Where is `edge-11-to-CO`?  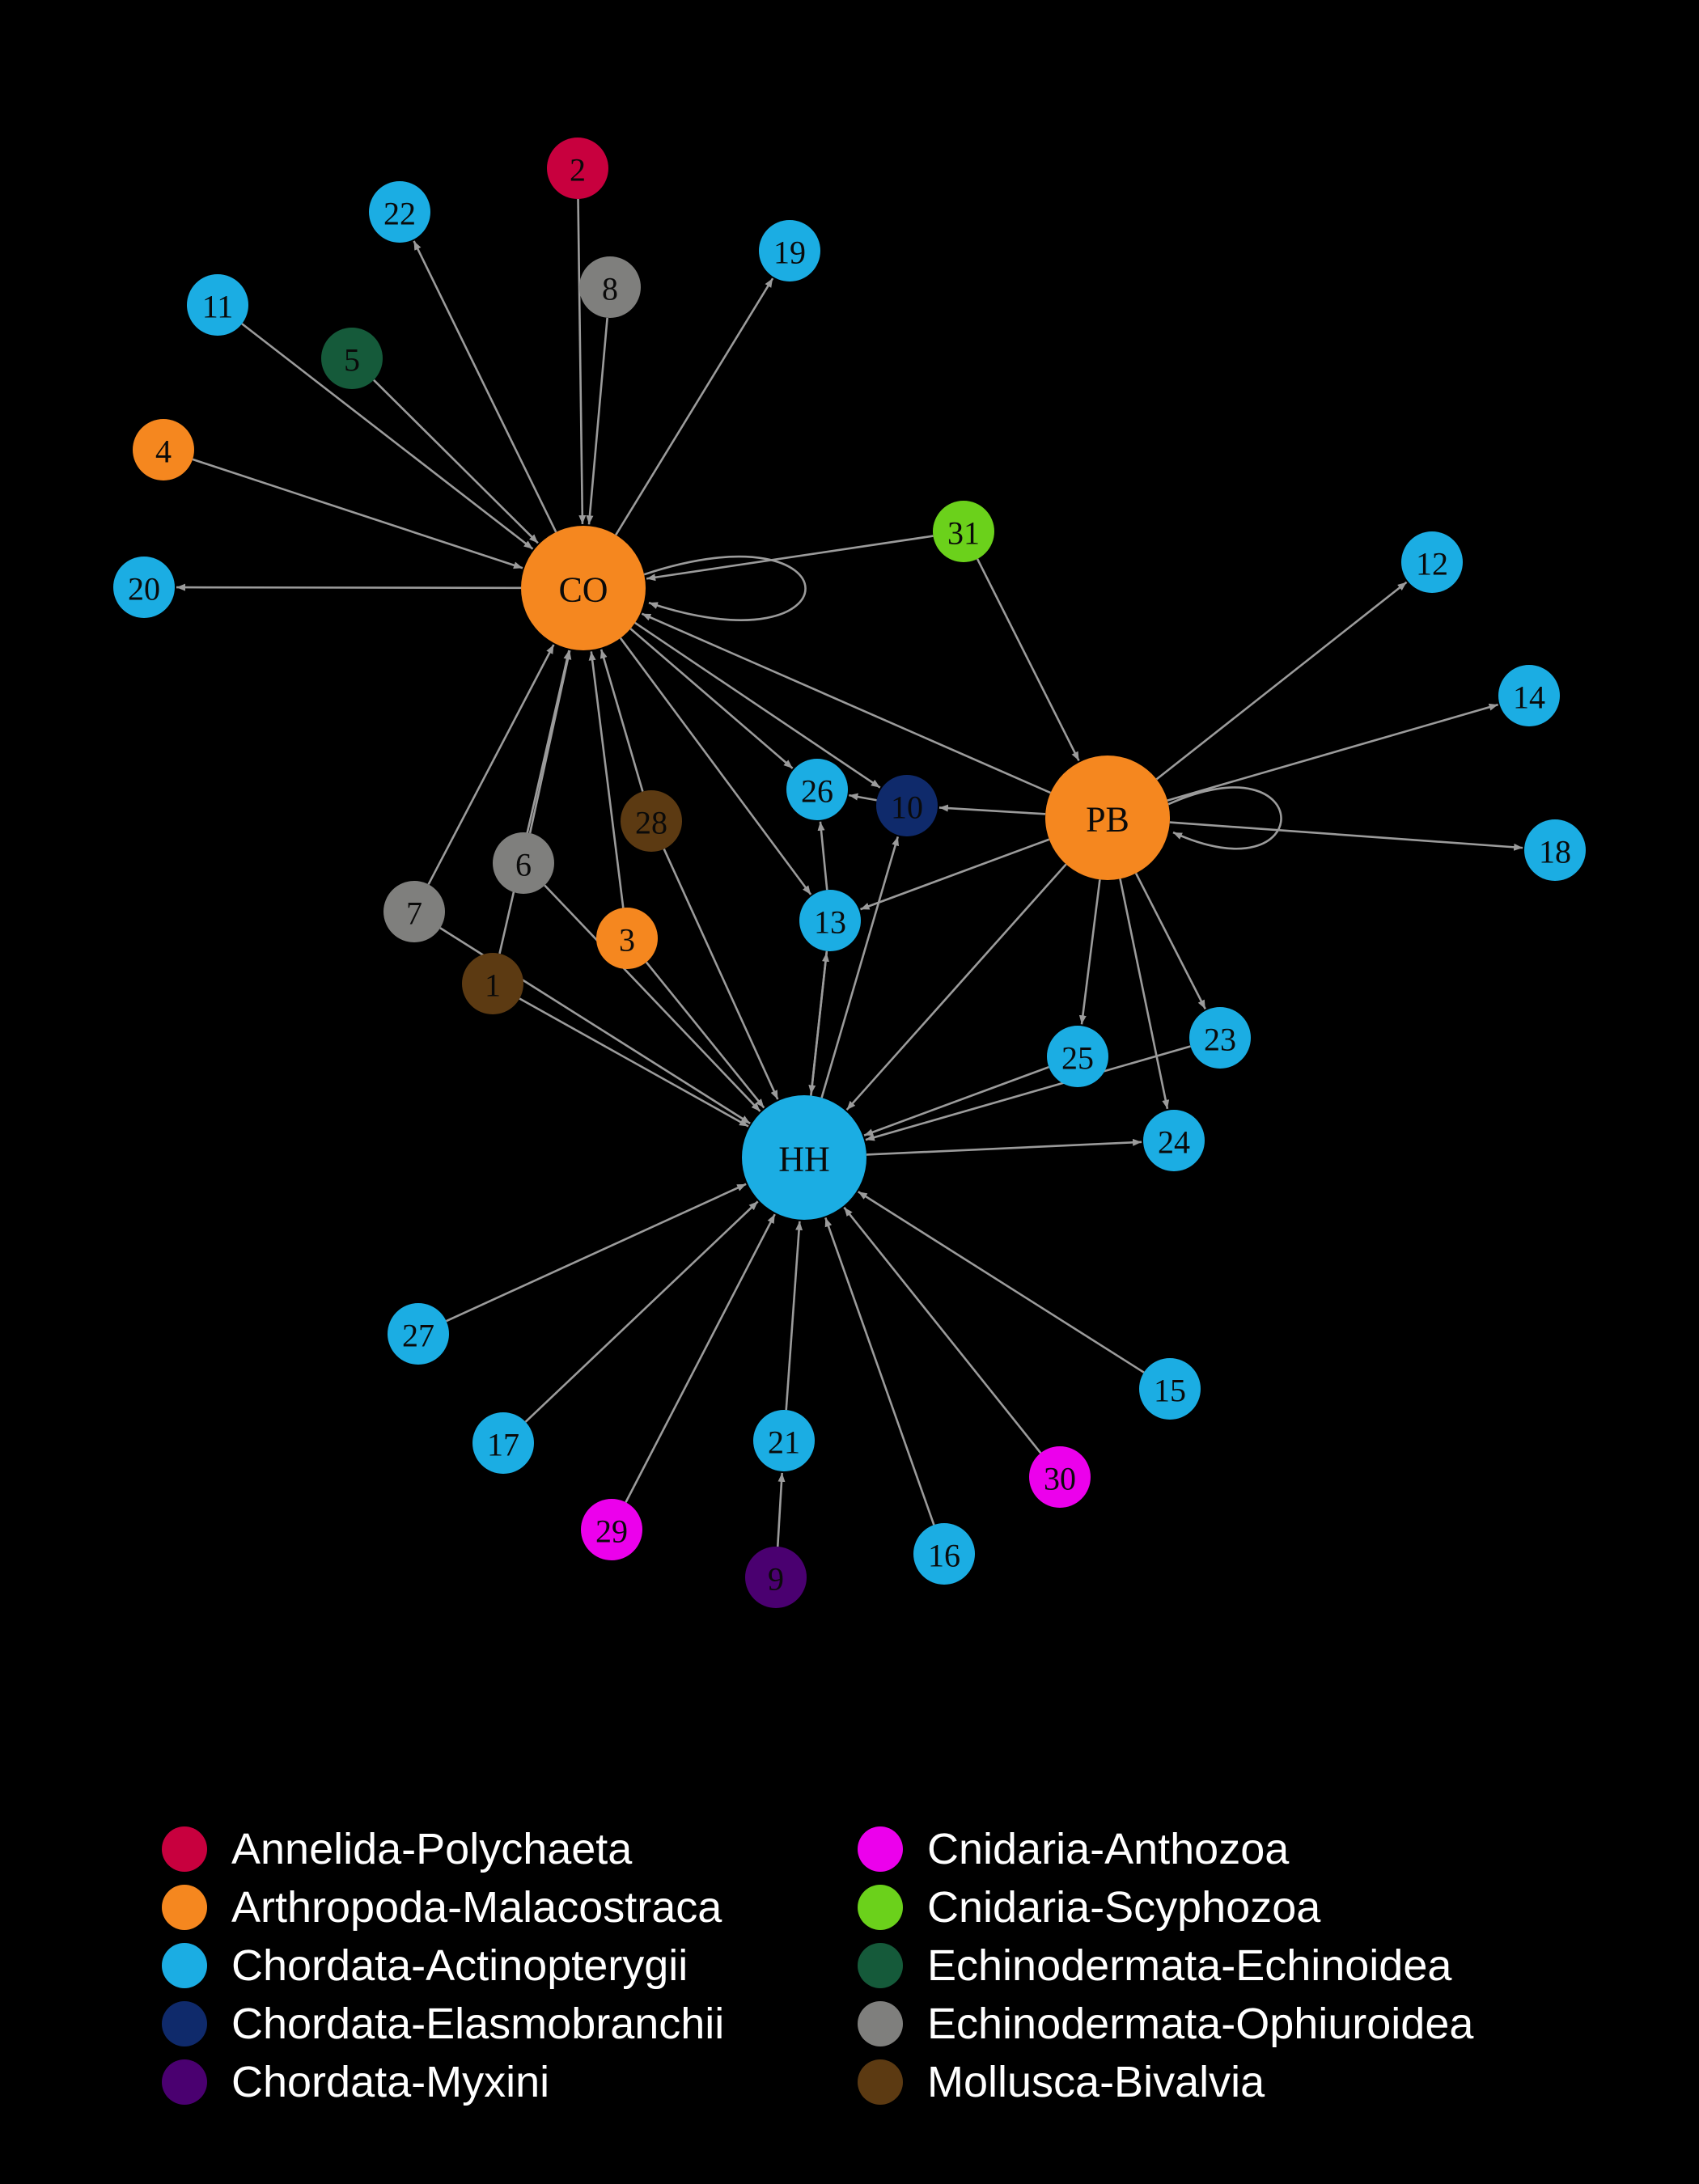
edge-11-to-CO is located at coordinates (387, 437).